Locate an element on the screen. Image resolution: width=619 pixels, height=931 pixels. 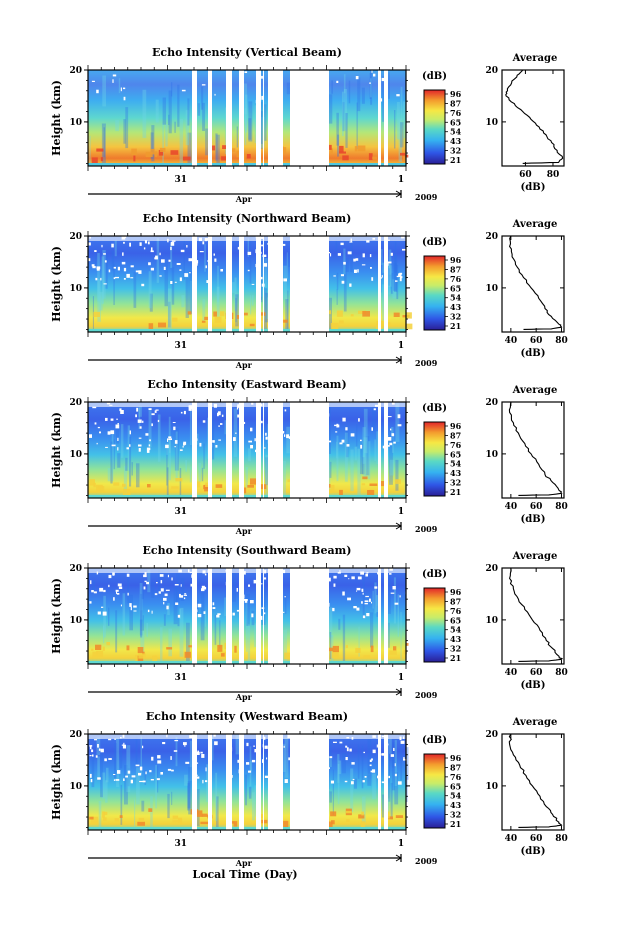
profile-x-tick-label: 40 is located at coordinates (511, 839).